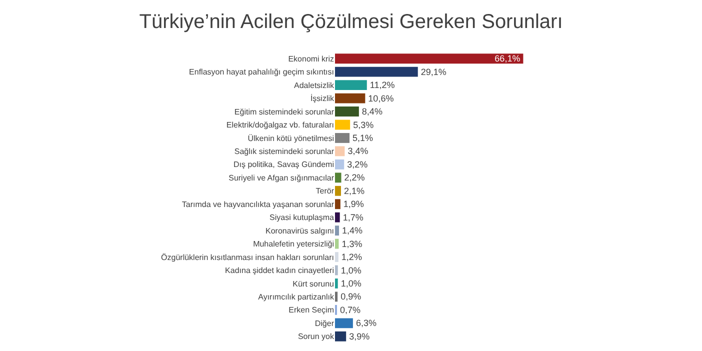 This screenshot has width=702, height=351. What do you see at coordinates (300, 231) in the screenshot?
I see `y-tick-label: Koronavirüs salgını` at bounding box center [300, 231].